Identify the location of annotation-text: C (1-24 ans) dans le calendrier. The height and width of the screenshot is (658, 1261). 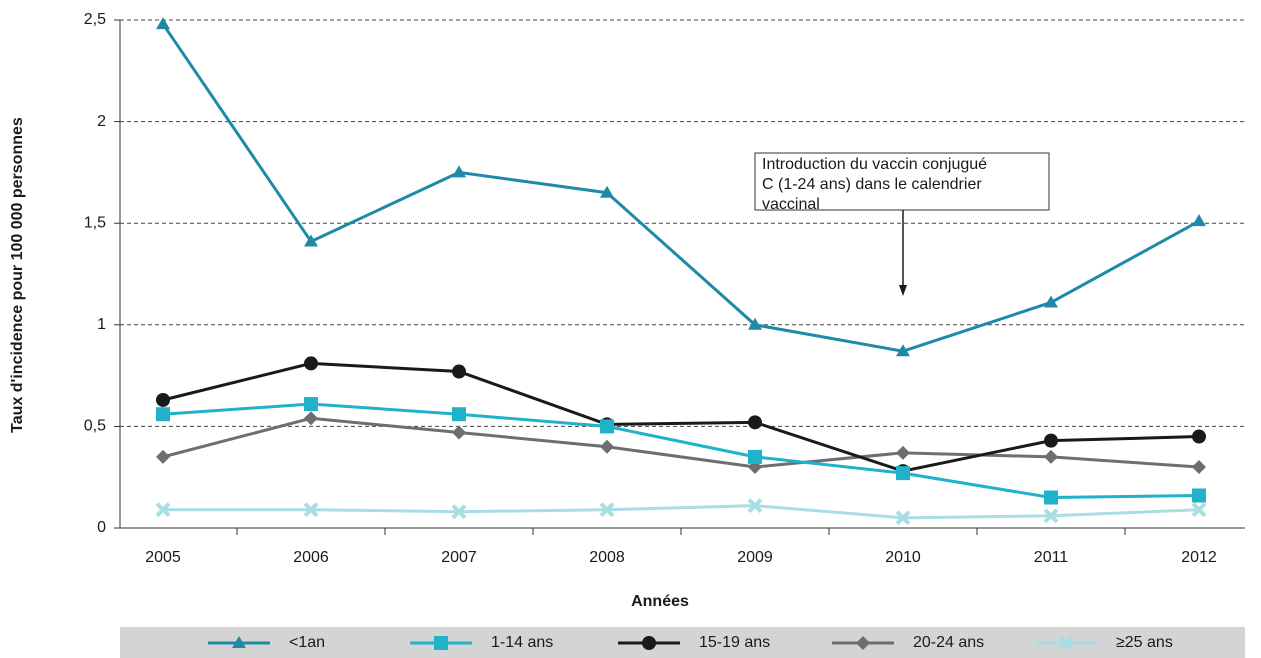
(872, 184).